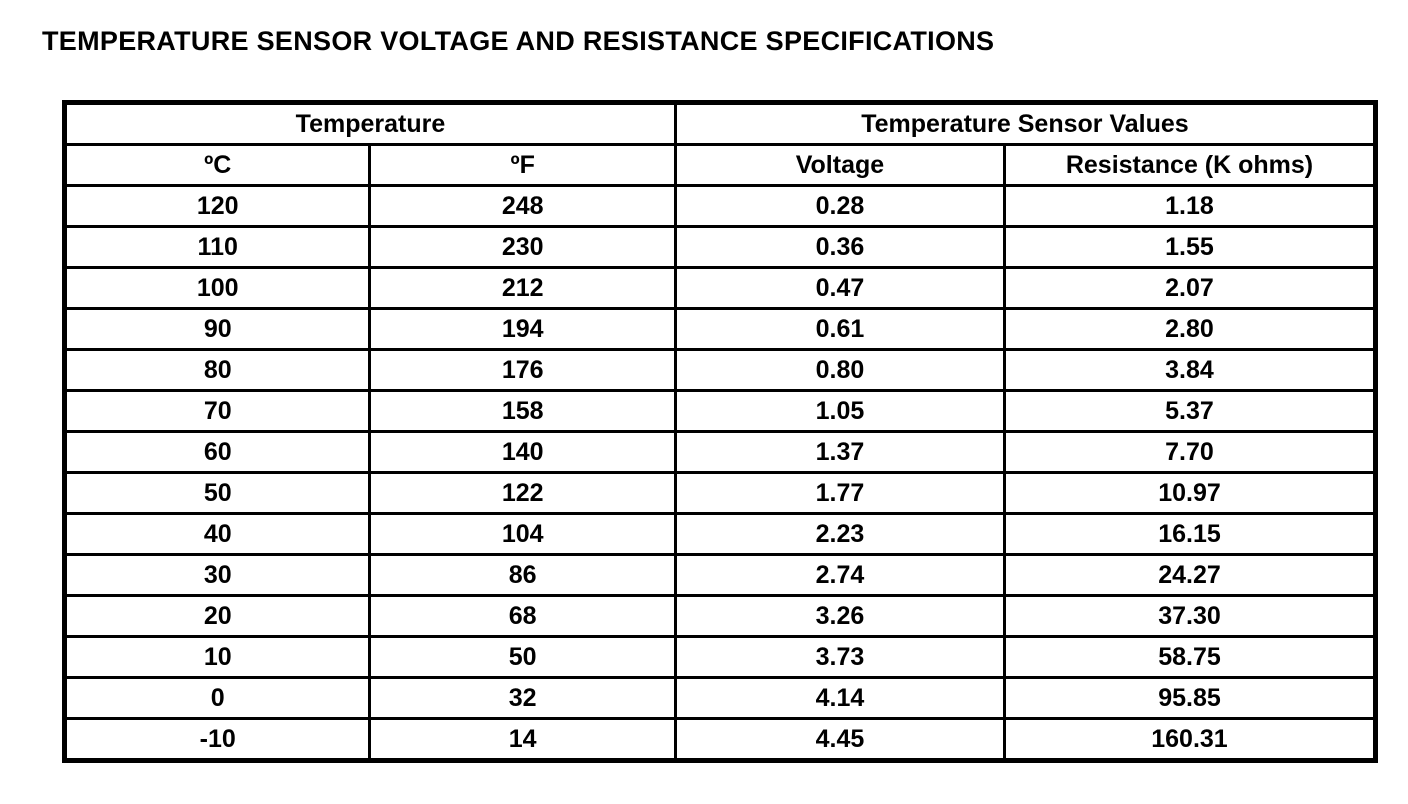 The width and height of the screenshot is (1408, 804). I want to click on table-cell: 40, so click(217, 534).